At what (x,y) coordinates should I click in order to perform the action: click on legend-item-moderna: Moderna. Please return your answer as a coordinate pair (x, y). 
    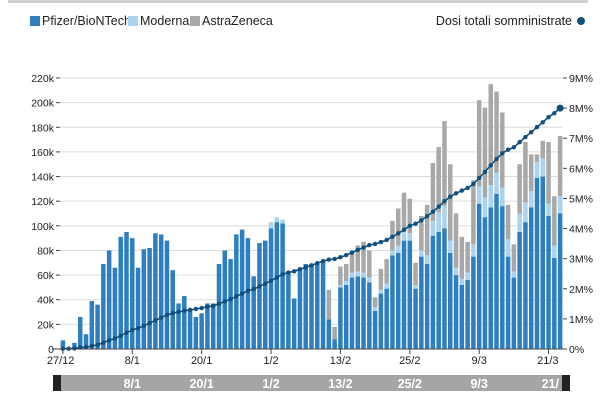
    Looking at the image, I should click on (158, 21).